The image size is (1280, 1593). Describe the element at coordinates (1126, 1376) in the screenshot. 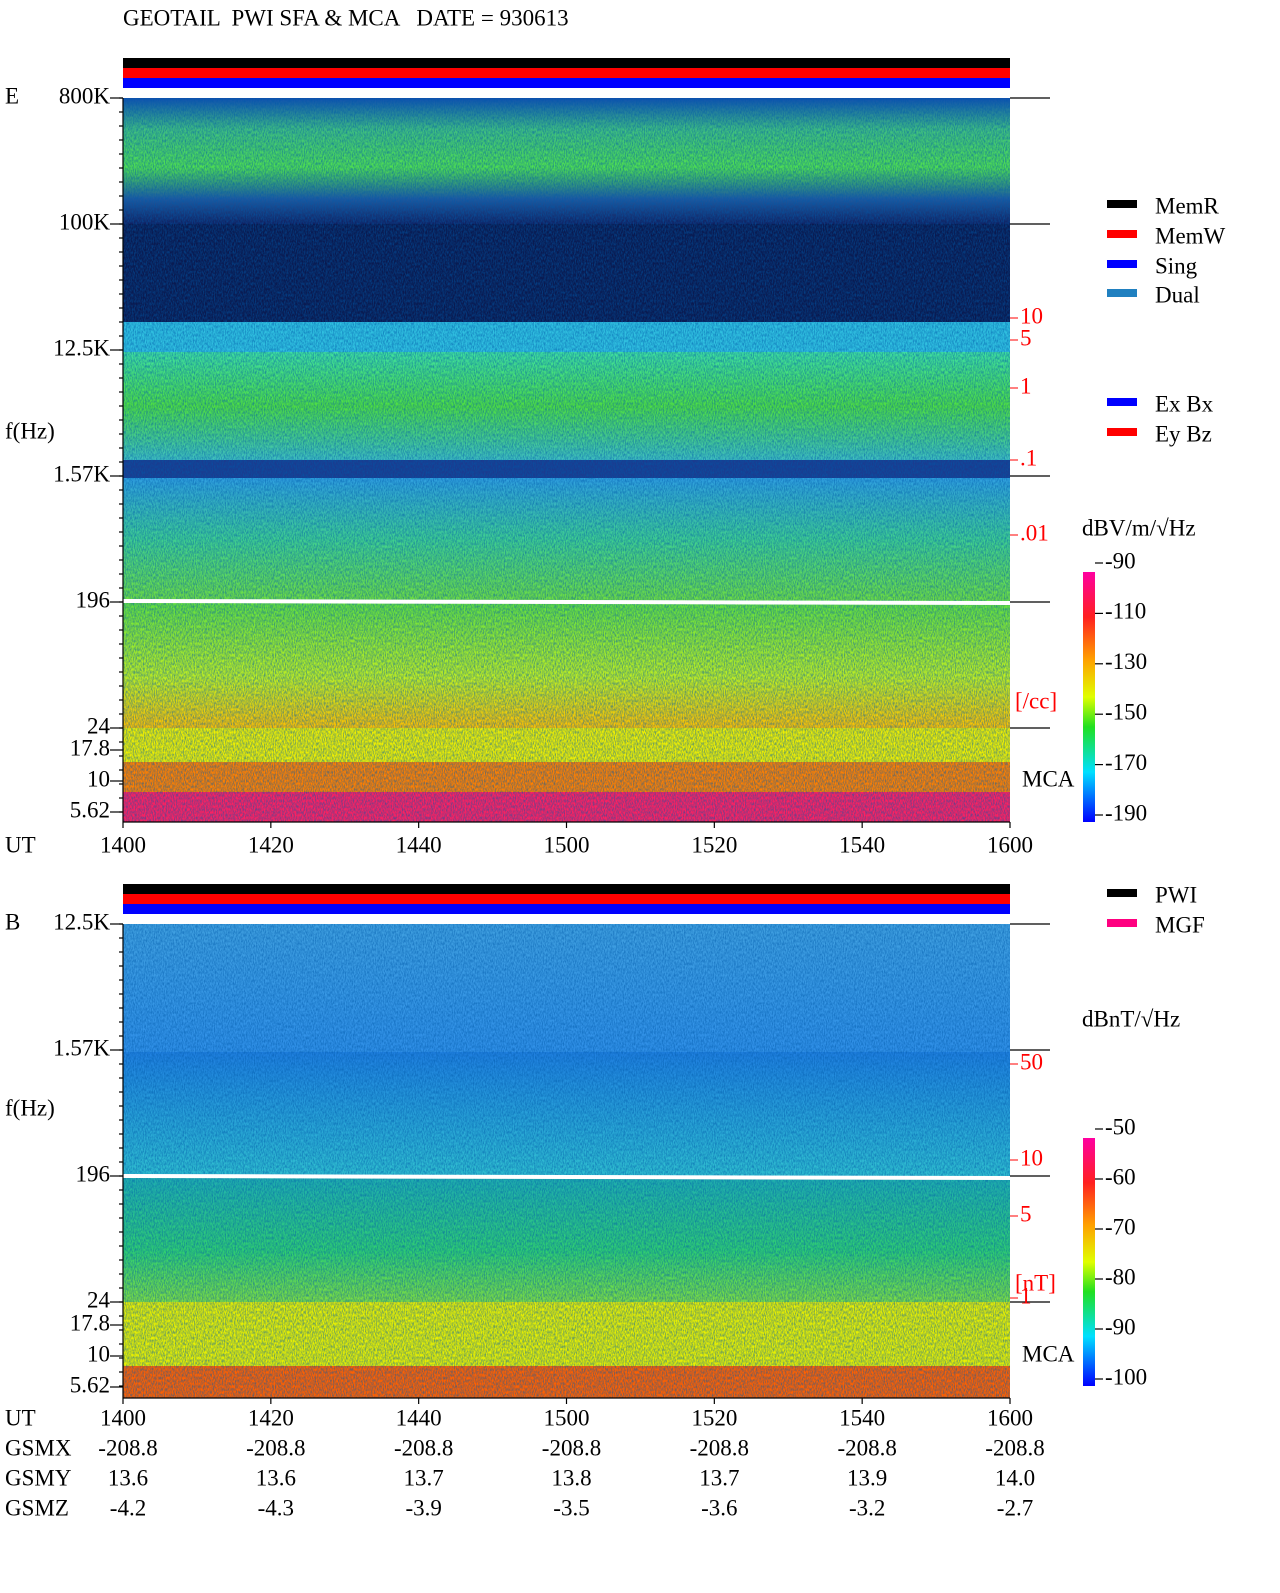

I see `colorbar-tick-label: -100` at that location.